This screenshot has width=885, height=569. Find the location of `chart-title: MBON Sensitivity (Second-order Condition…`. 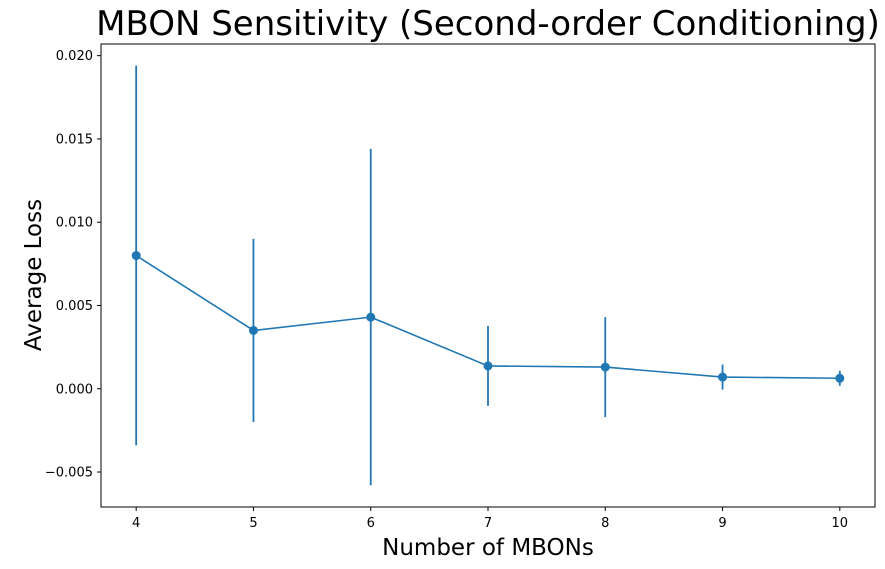

chart-title: MBON Sensitivity (Second-order Condition… is located at coordinates (488, 24).